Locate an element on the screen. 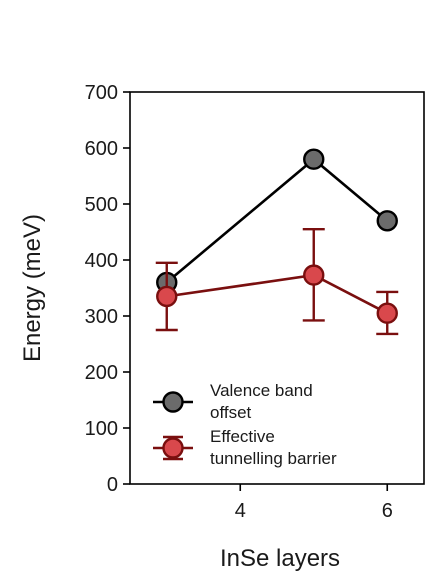 This screenshot has width=425, height=577. y-tick-label: 0 is located at coordinates (112, 485).